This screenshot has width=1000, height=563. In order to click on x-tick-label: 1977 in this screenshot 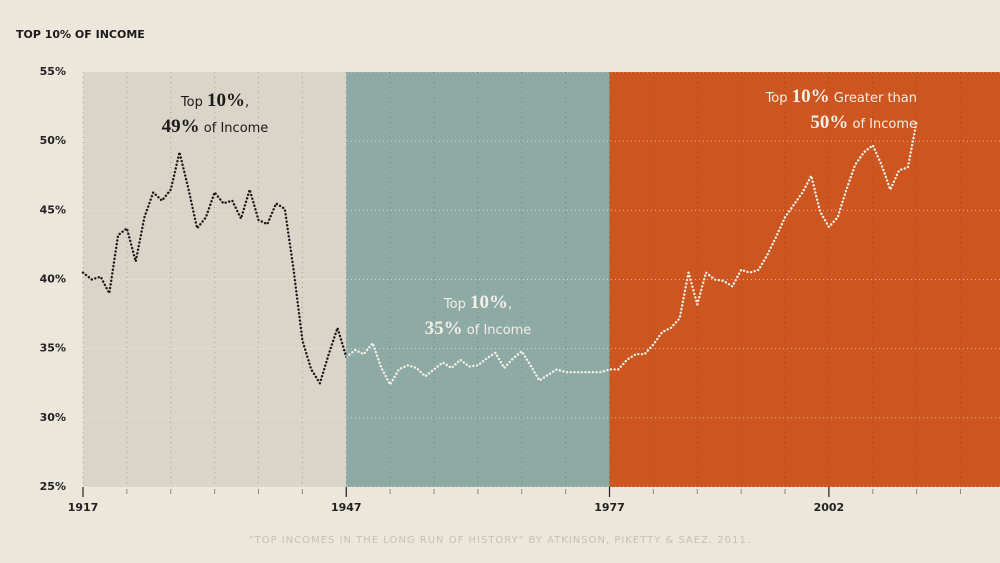, I will do `click(609, 507)`.